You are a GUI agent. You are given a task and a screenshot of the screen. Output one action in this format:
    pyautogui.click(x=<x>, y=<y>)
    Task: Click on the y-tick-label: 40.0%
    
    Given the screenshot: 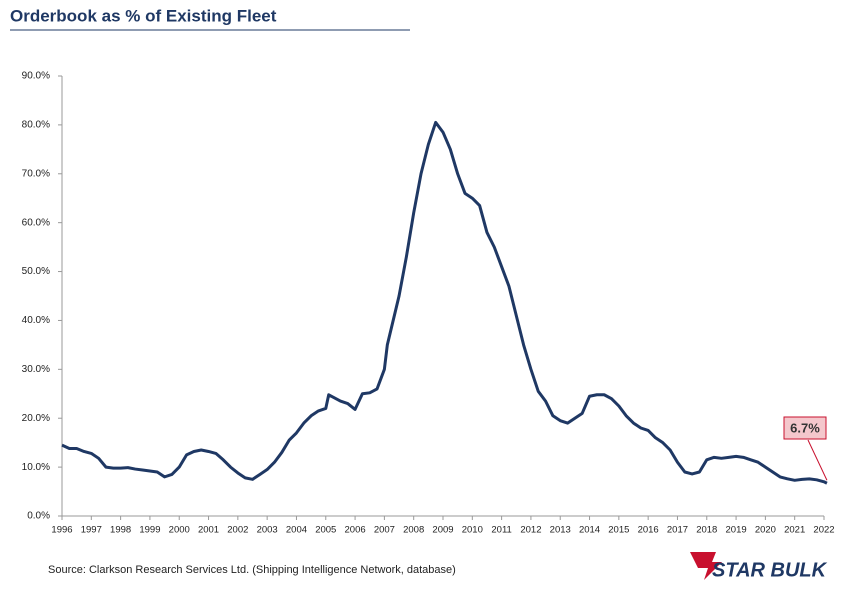 What is the action you would take?
    pyautogui.click(x=36, y=320)
    